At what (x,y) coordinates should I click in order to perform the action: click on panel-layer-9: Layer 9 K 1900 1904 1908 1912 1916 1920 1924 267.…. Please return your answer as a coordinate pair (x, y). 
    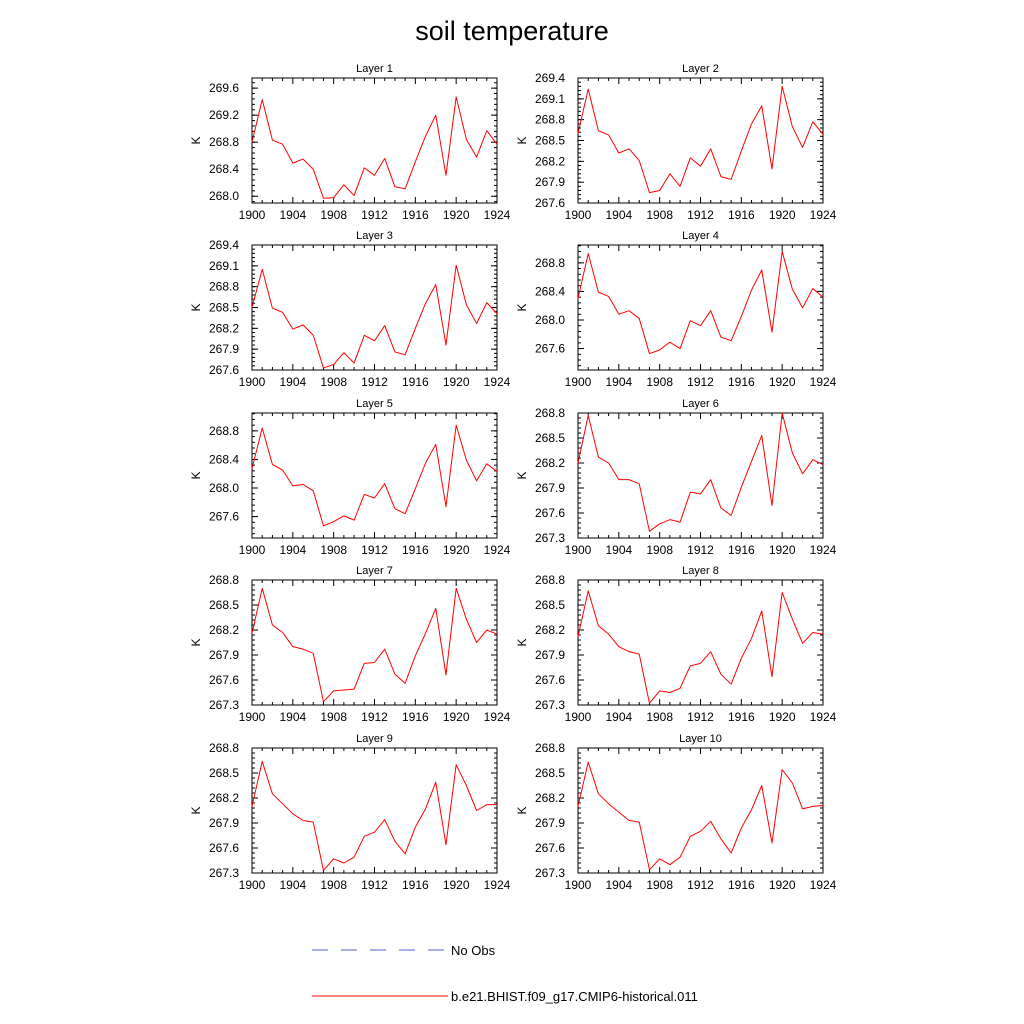
    Looking at the image, I should click on (350, 812).